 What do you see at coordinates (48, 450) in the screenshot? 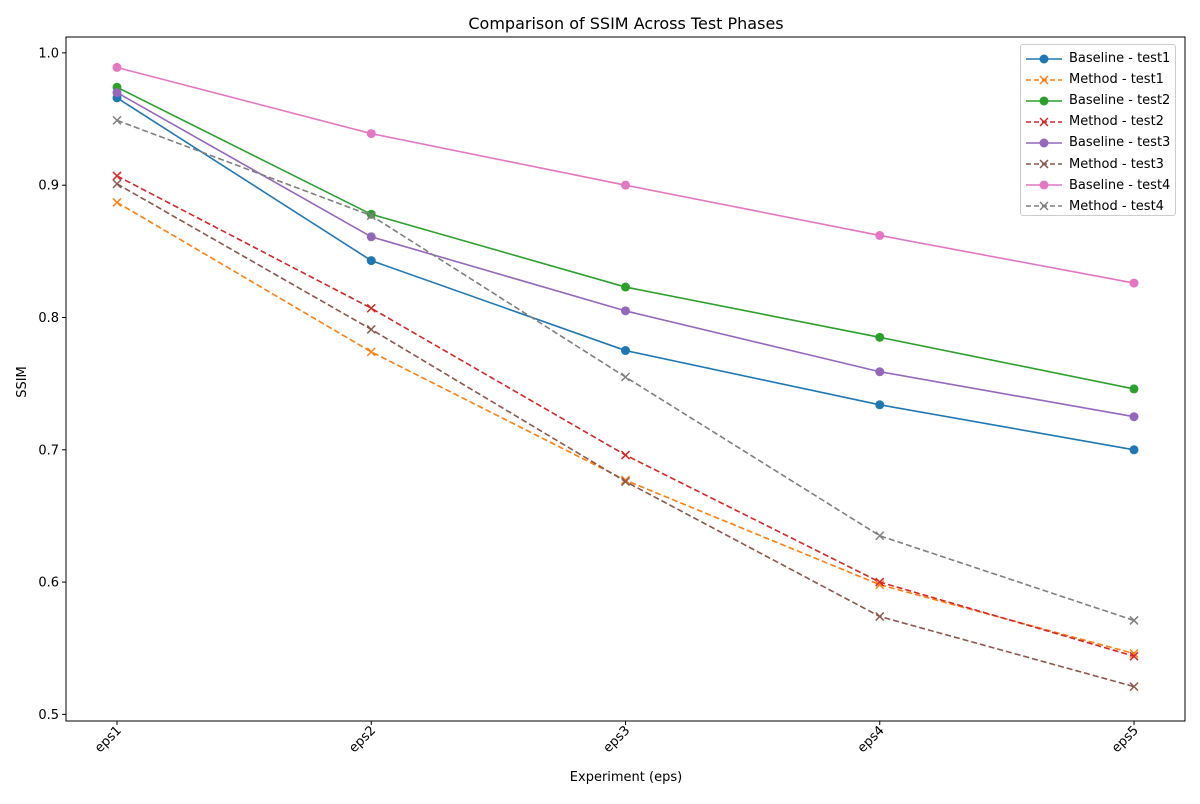
I see `y-tick-label: 0.7` at bounding box center [48, 450].